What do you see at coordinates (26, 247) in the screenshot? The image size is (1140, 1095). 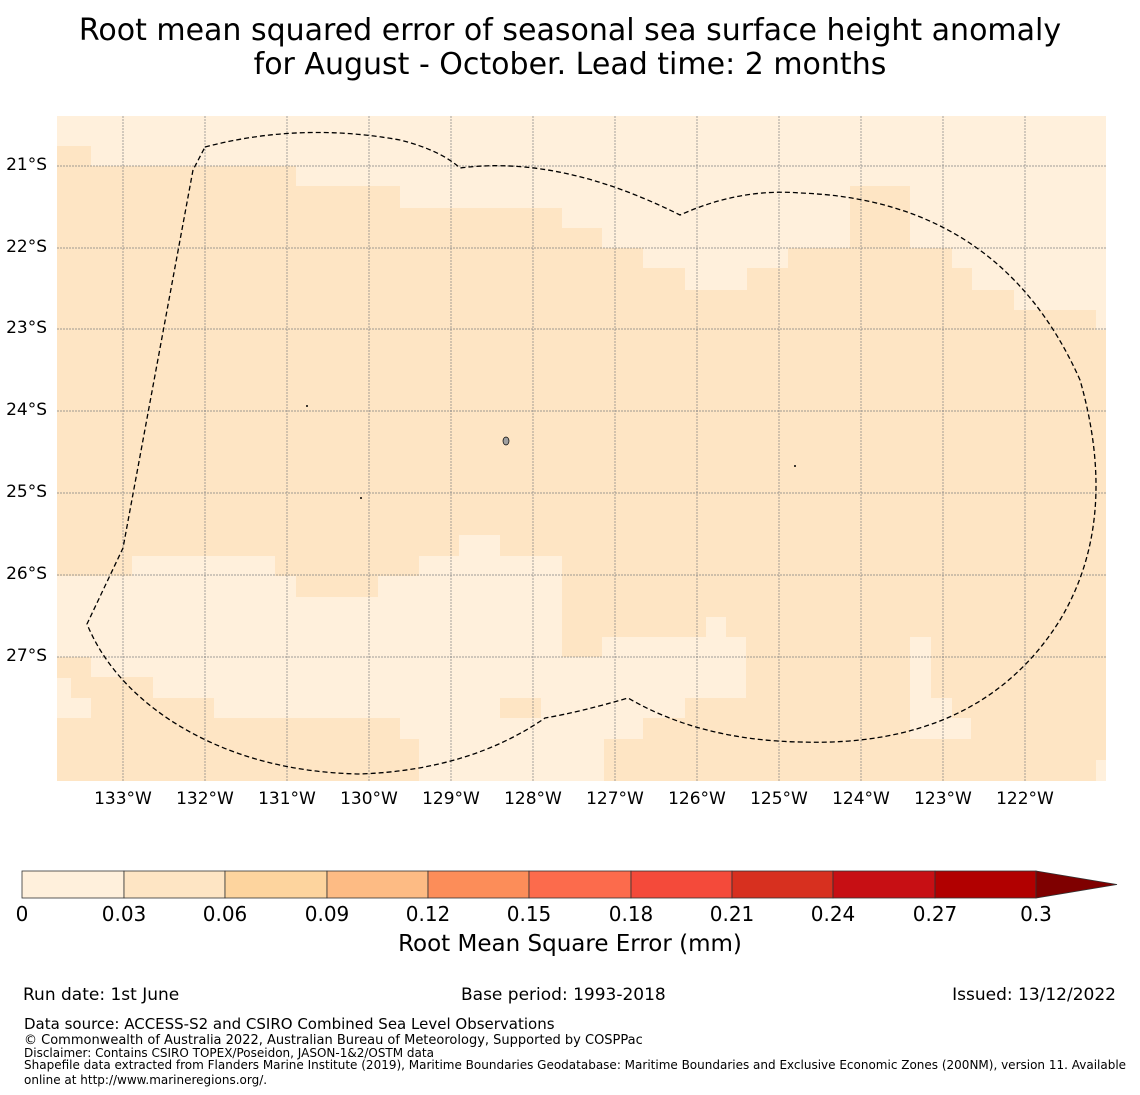 I see `lat-tick-label: 22°S` at bounding box center [26, 247].